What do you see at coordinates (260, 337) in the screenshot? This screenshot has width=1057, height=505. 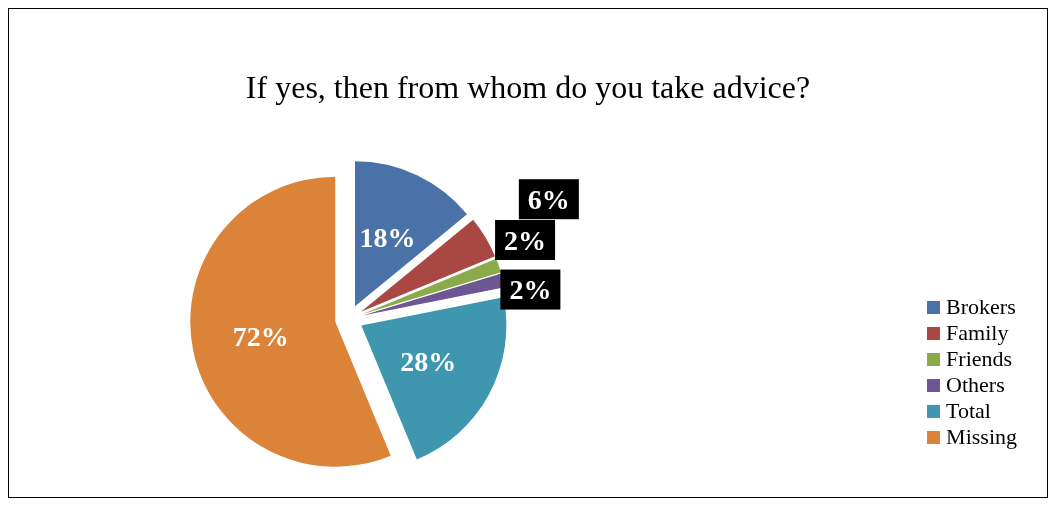 I see `data-label: 72%` at bounding box center [260, 337].